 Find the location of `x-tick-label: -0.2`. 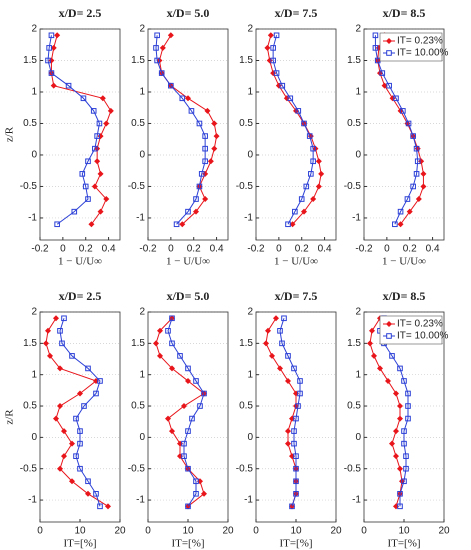

x-tick-label: -0.2 is located at coordinates (40, 249).